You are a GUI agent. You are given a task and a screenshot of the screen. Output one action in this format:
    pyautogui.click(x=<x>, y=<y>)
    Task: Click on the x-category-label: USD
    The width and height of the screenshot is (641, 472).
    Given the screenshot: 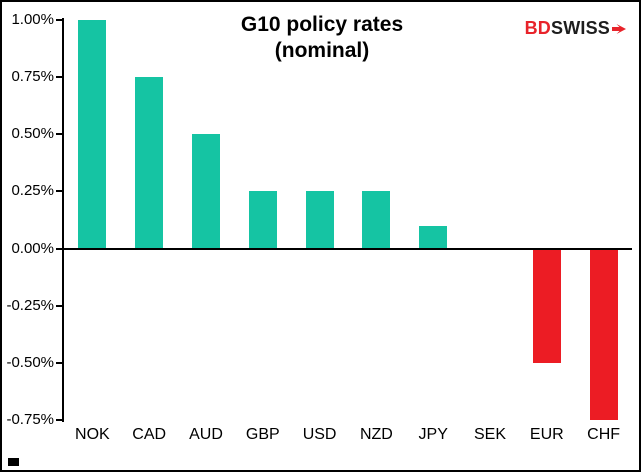 What is the action you would take?
    pyautogui.click(x=319, y=434)
    